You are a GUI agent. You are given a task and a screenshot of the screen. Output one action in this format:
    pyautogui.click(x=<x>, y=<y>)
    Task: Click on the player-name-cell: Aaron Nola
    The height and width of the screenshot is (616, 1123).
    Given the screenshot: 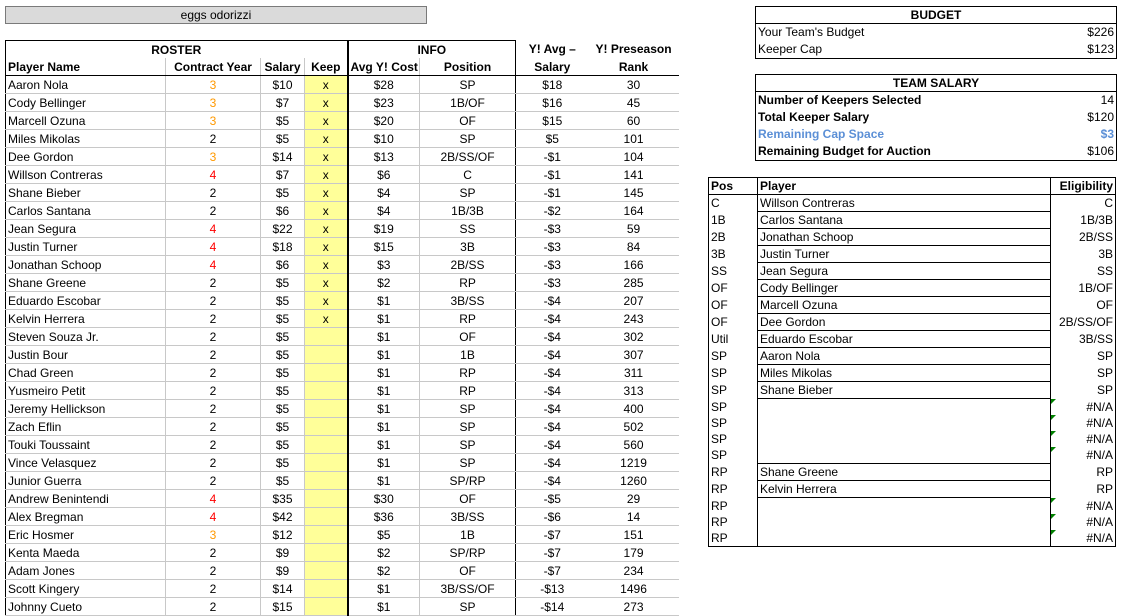 What is the action you would take?
    pyautogui.click(x=85, y=84)
    